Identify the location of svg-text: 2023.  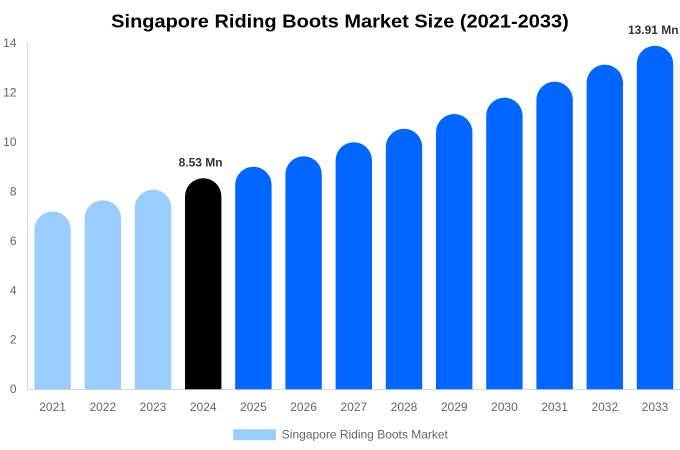
(153, 407).